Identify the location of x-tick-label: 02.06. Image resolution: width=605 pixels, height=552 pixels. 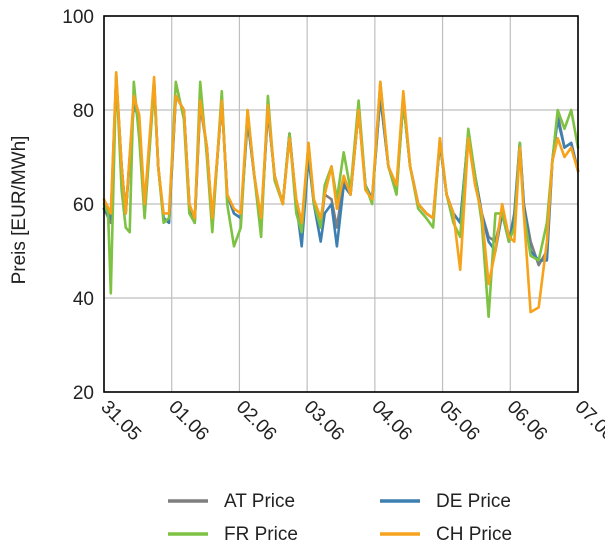
(256, 421).